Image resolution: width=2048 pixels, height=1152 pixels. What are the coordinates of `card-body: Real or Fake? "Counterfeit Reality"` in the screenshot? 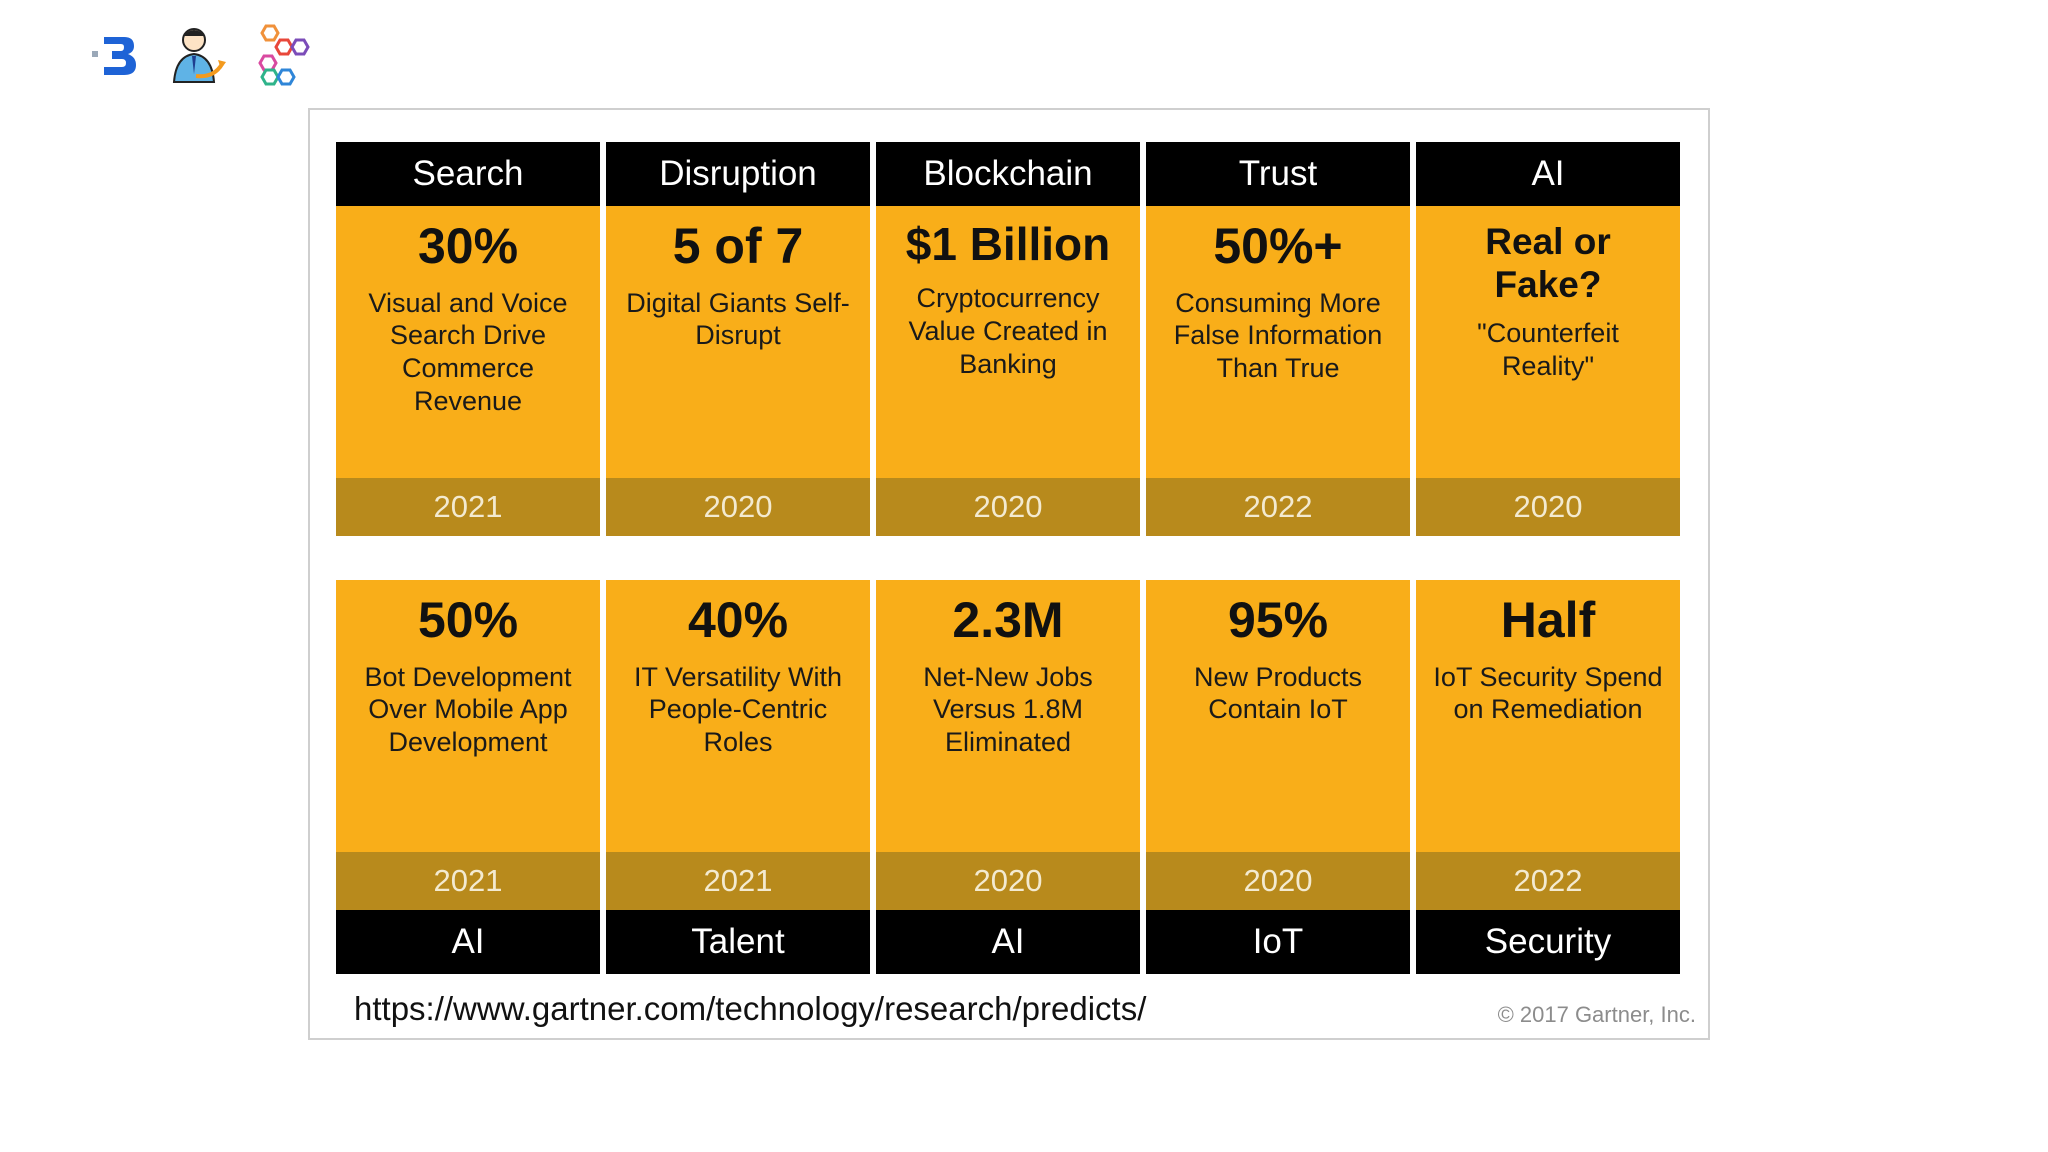 It's located at (1548, 342).